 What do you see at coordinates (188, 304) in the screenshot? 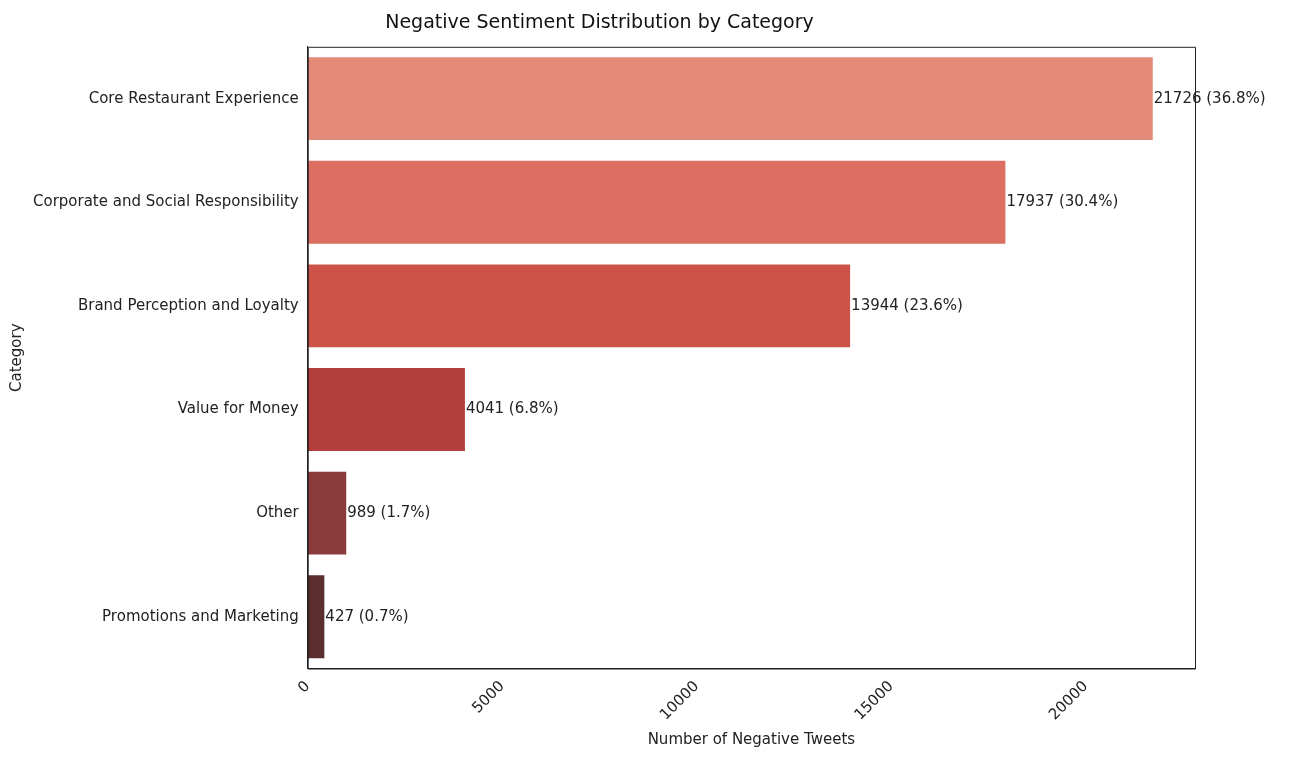
I see `y-tick-label: Brand Perception and Loyalty` at bounding box center [188, 304].